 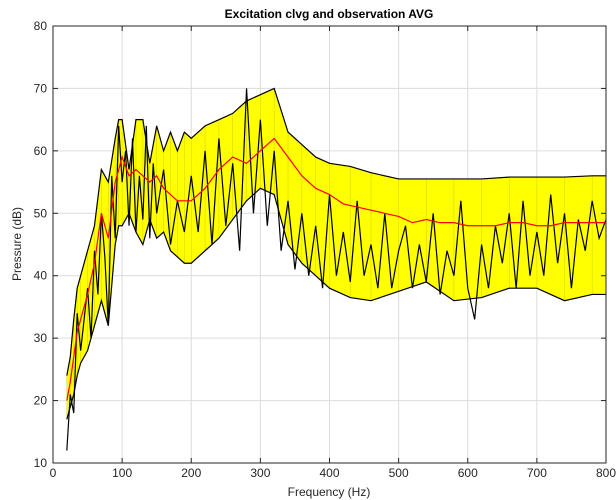 I want to click on x-tick-label: 100, so click(x=122, y=473).